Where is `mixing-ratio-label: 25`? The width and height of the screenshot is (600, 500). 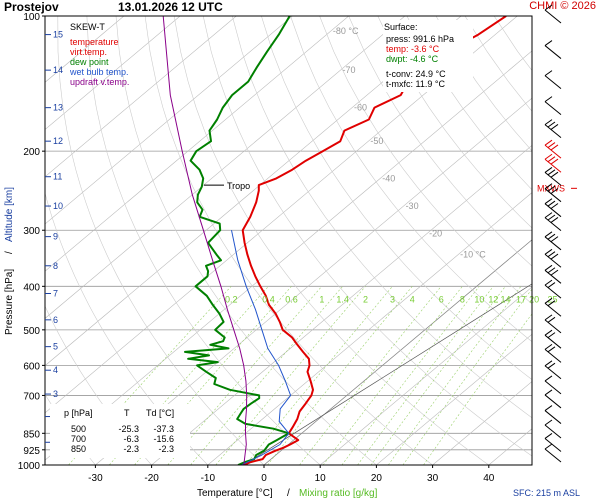
mixing-ratio-label: 25 is located at coordinates (552, 299).